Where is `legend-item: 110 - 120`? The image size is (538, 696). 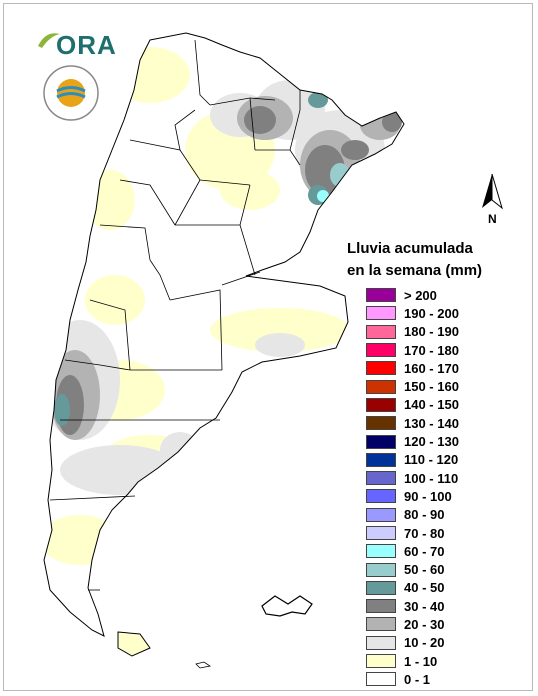
legend-item: 110 - 120 is located at coordinates (412, 460).